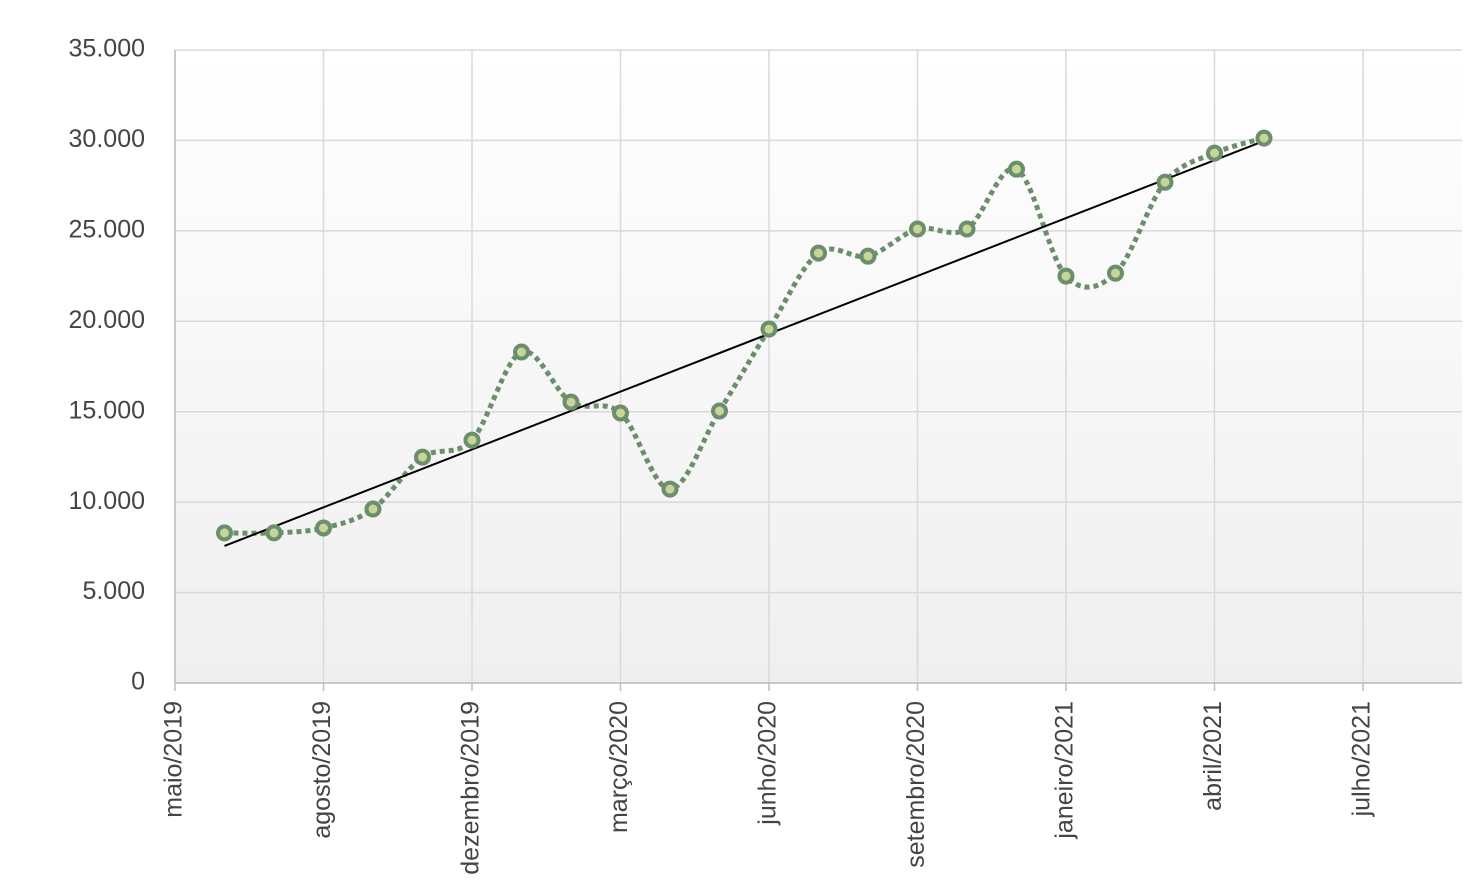  I want to click on y-tick-label: 30.000, so click(107, 139).